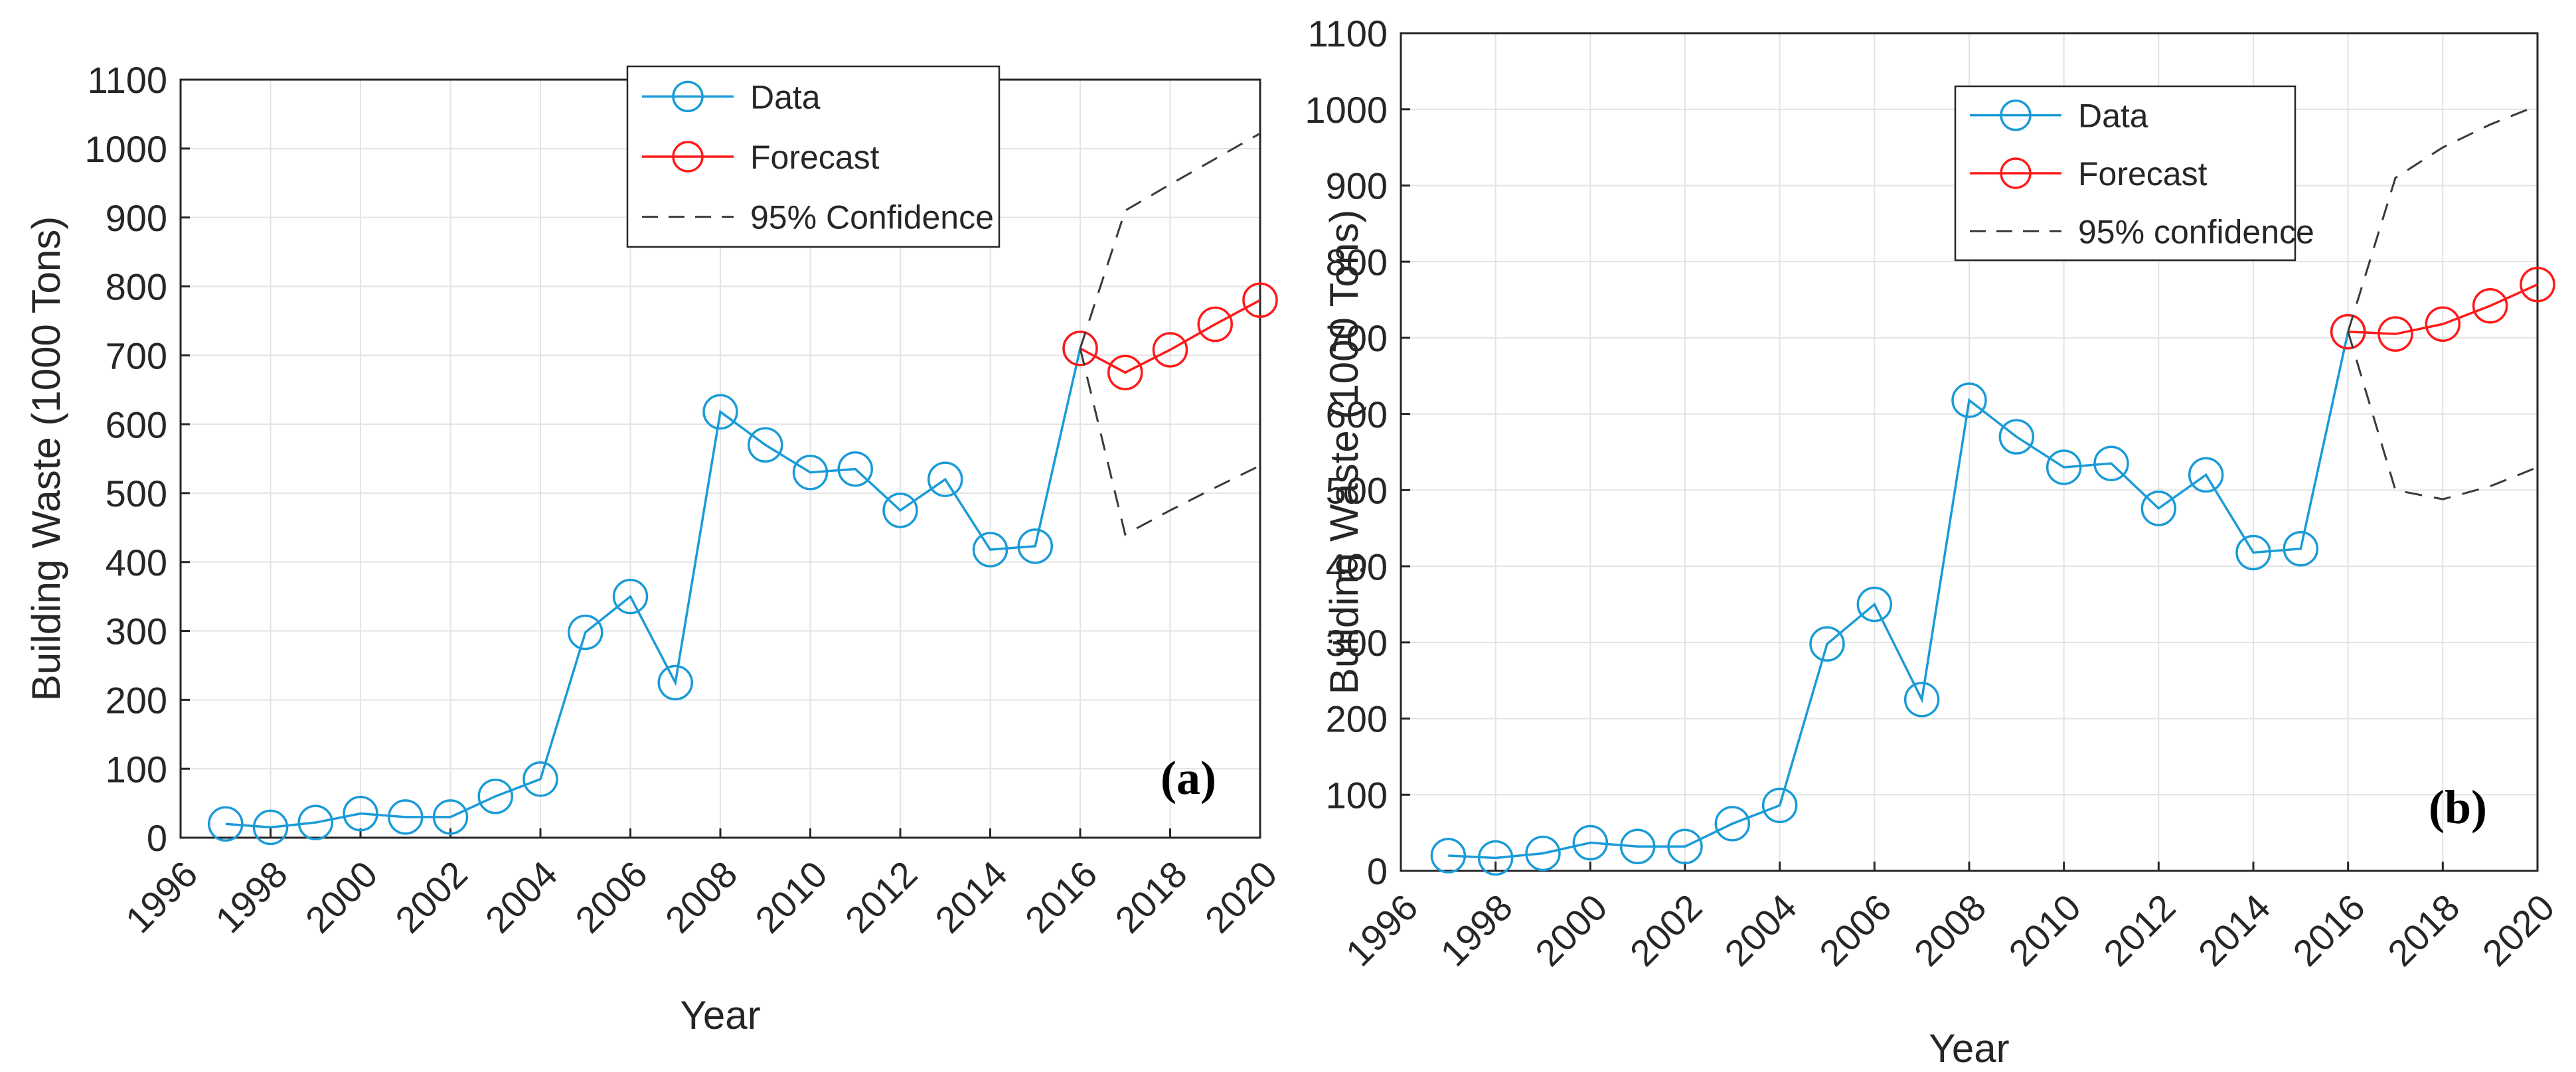 The height and width of the screenshot is (1072, 2576). What do you see at coordinates (1377, 871) in the screenshot?
I see `y-tick-label: 0` at bounding box center [1377, 871].